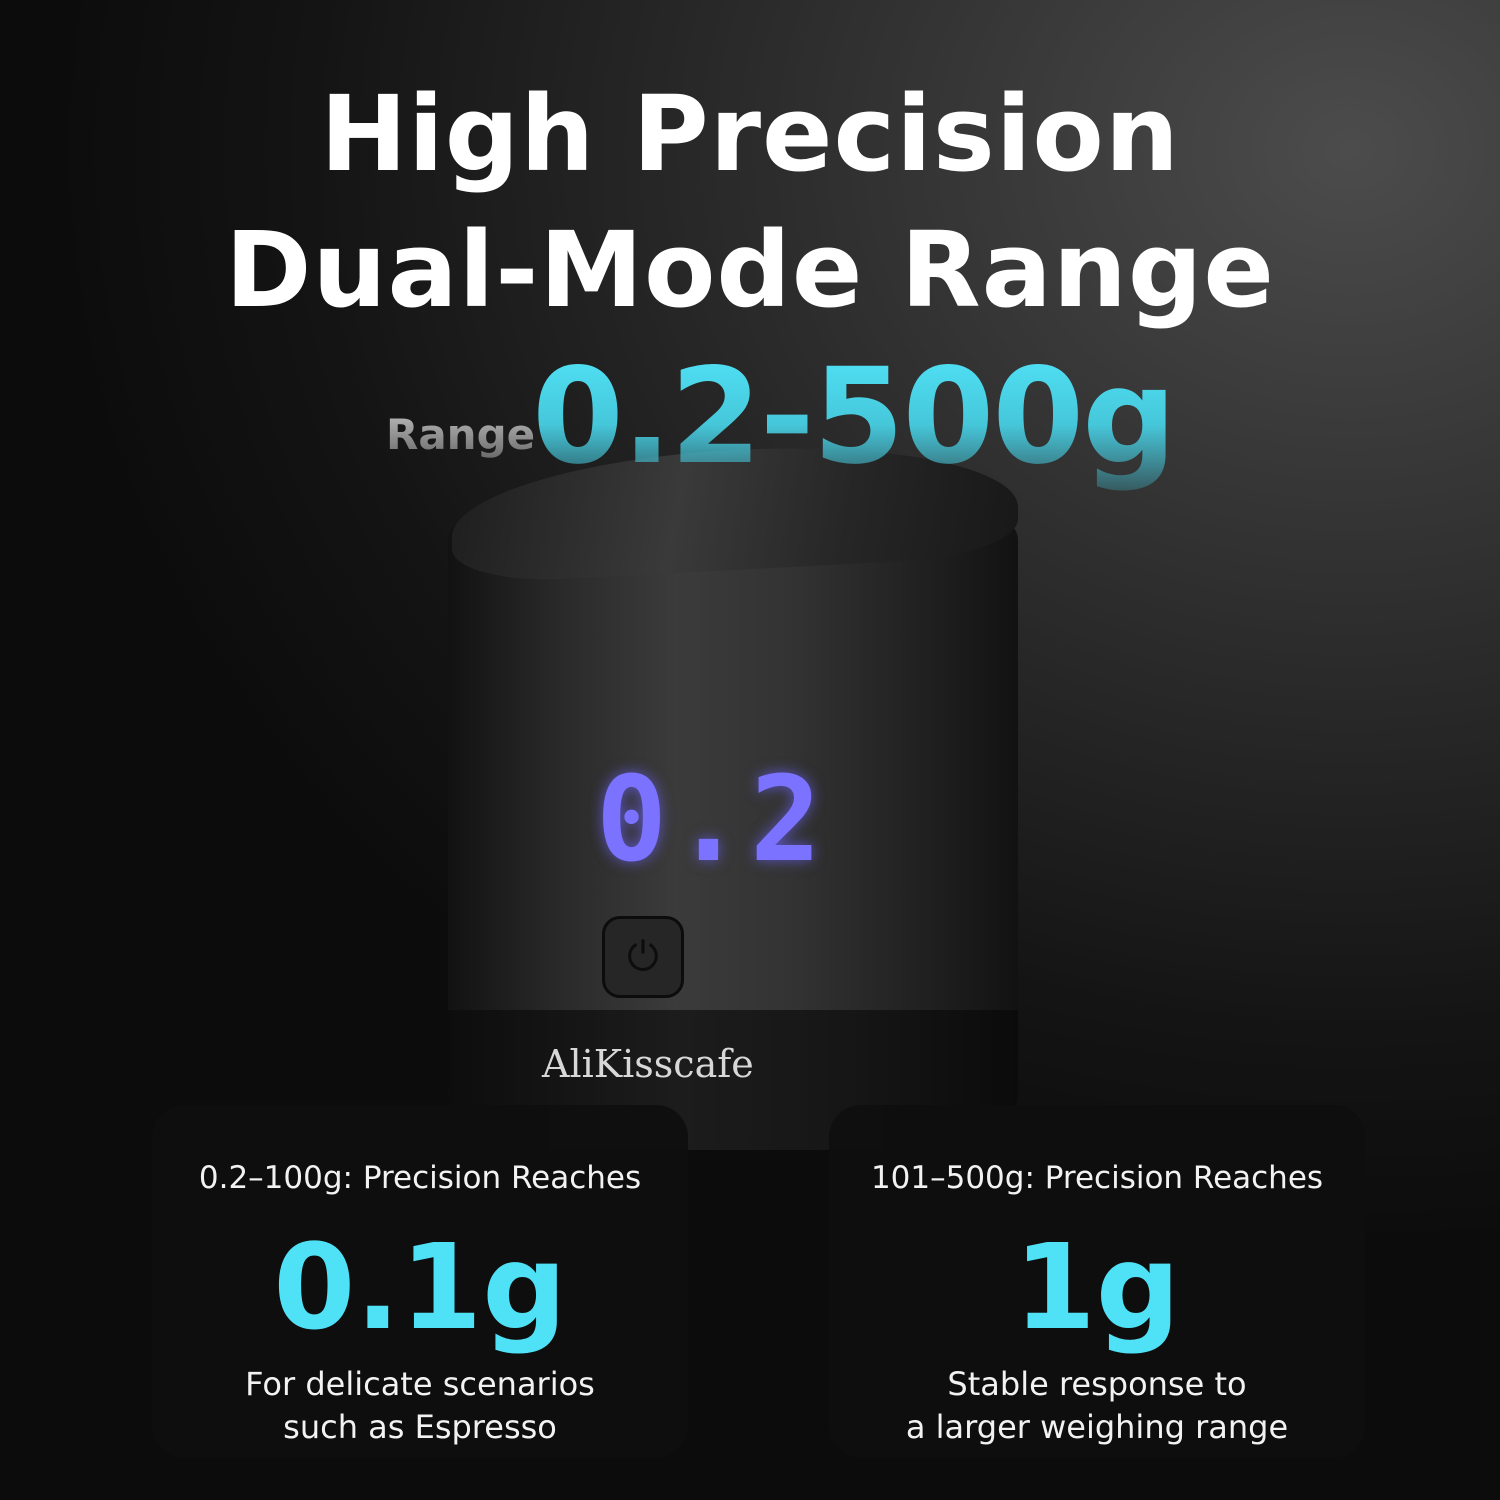 This screenshot has width=1500, height=1500. I want to click on card-description-line: Stable response to, so click(1097, 1384).